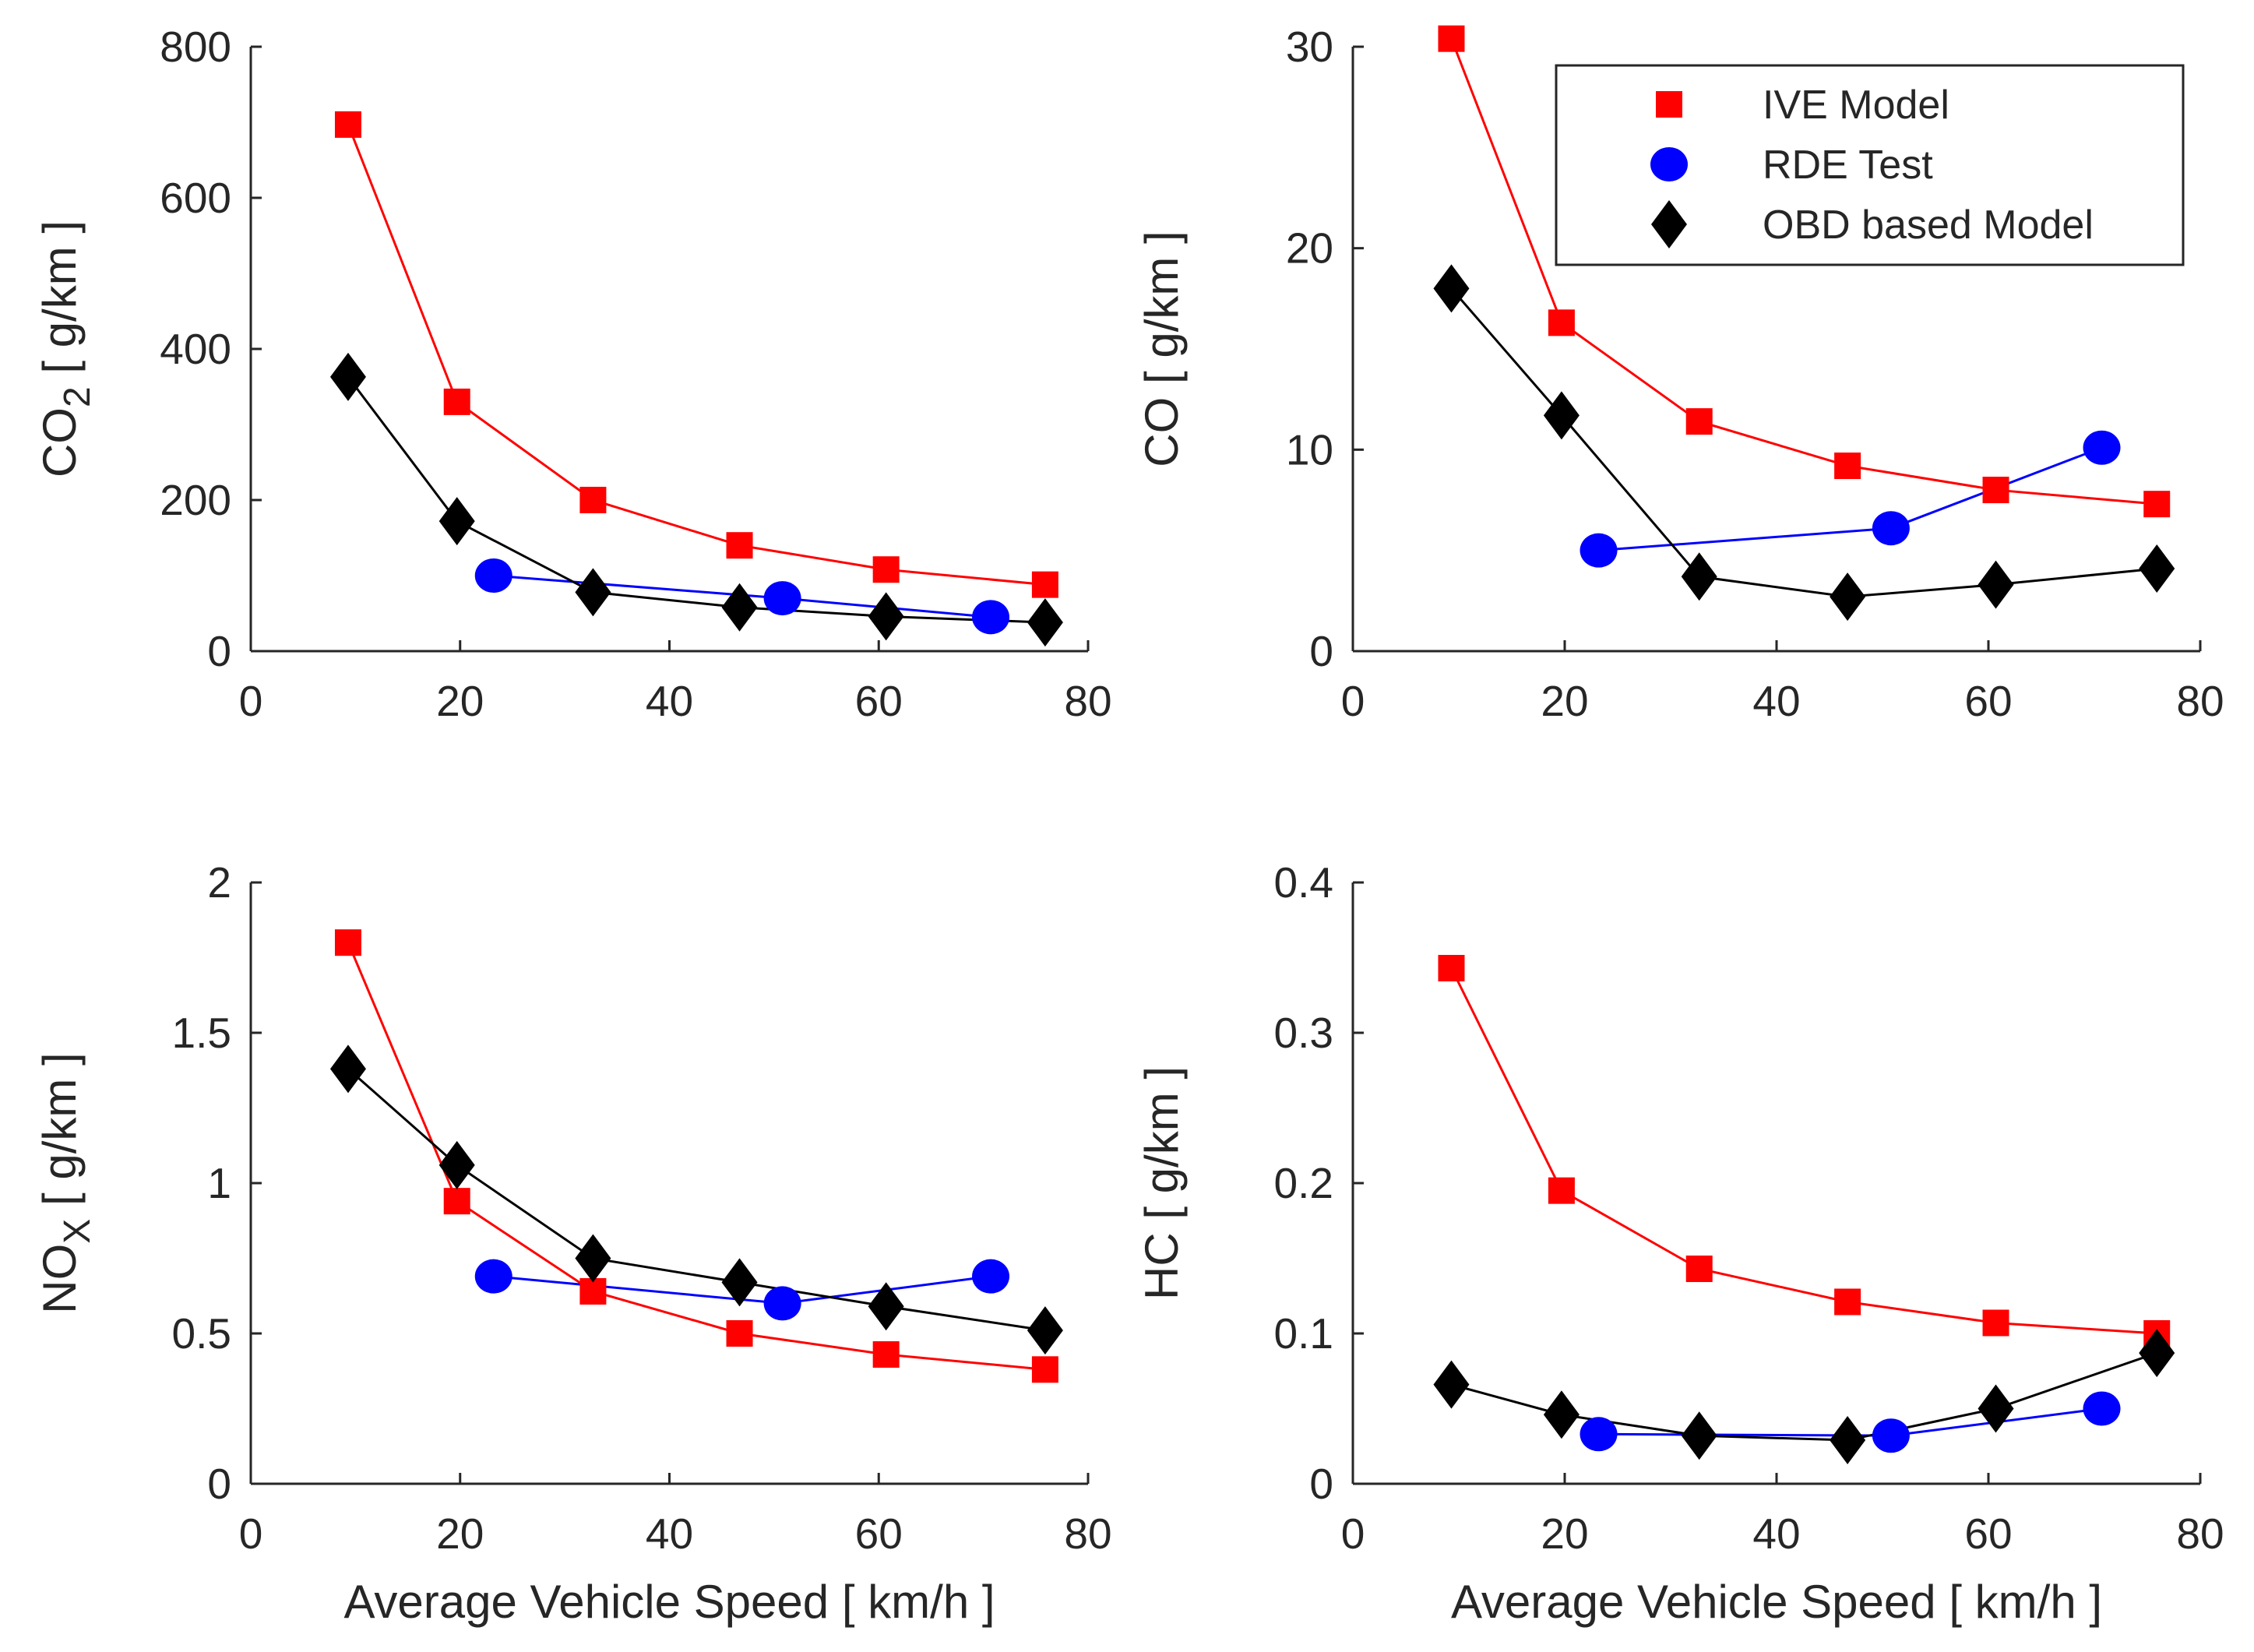  I want to click on y-tick-label: 0.1, so click(1303, 1333).